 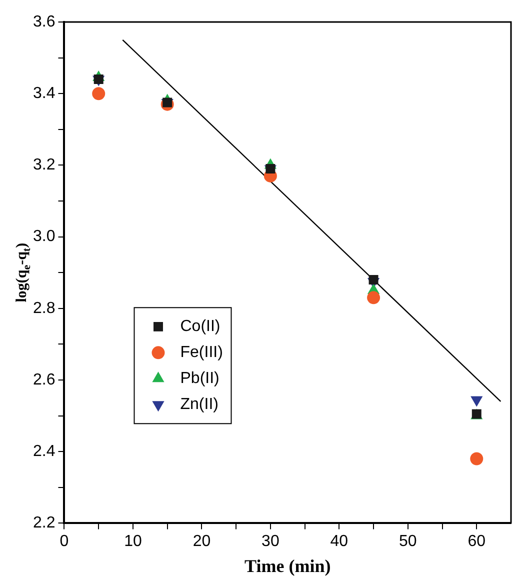 What do you see at coordinates (408, 541) in the screenshot?
I see `x-tick-label: 50` at bounding box center [408, 541].